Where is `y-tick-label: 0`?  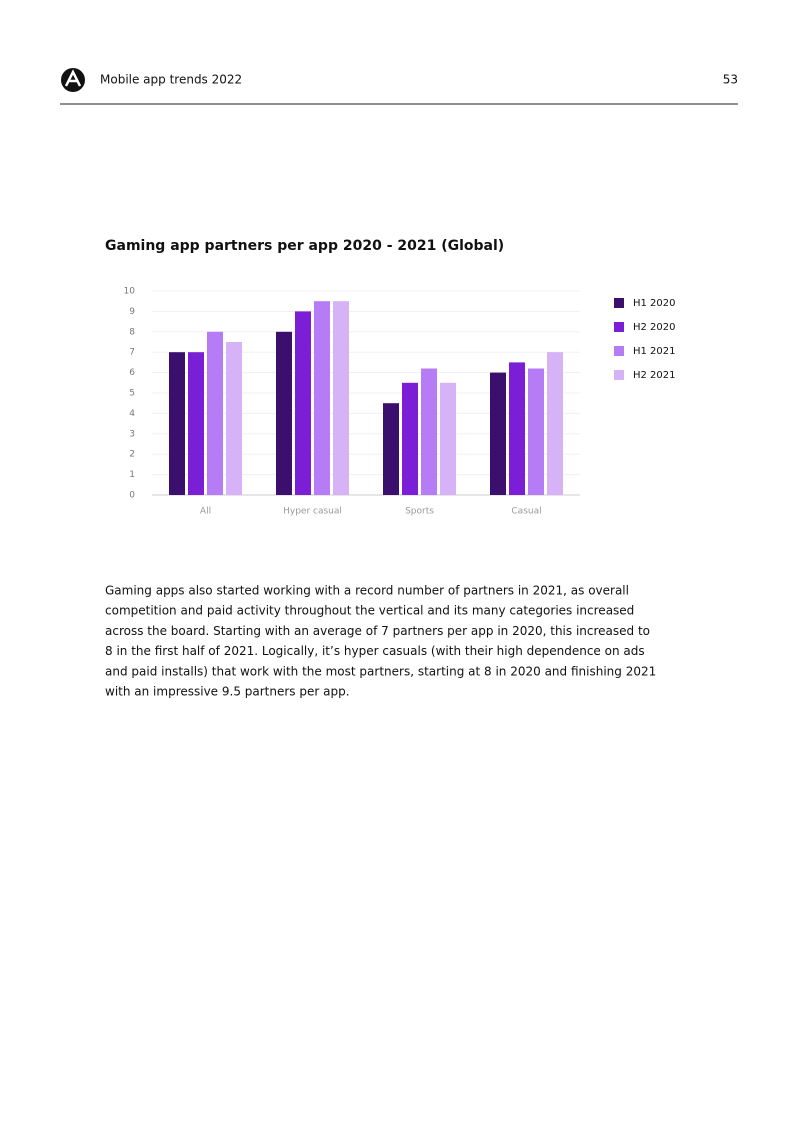 y-tick-label: 0 is located at coordinates (132, 496).